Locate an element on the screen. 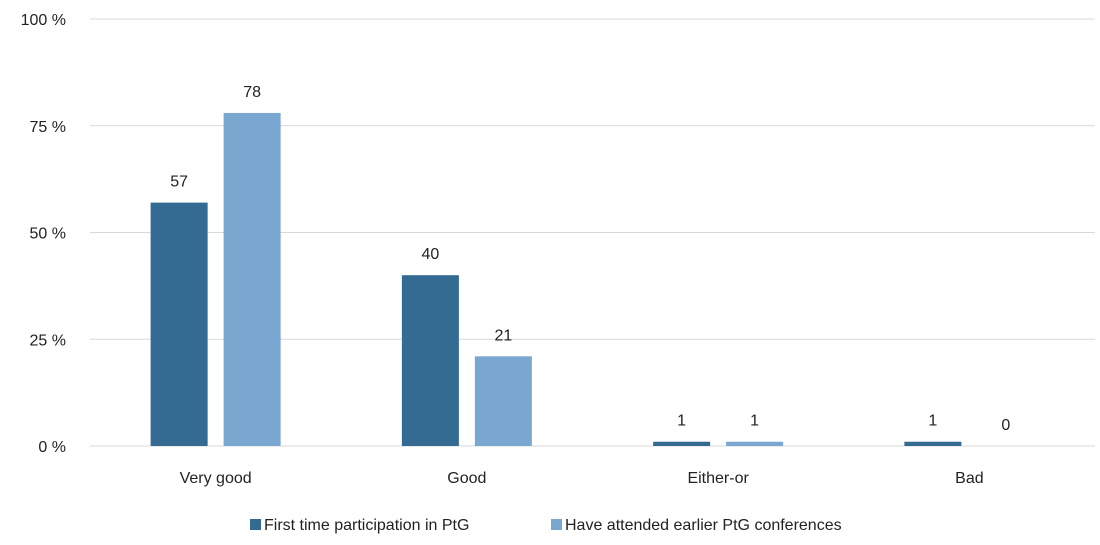 The width and height of the screenshot is (1100, 545). data-label: 0 is located at coordinates (1005, 425).